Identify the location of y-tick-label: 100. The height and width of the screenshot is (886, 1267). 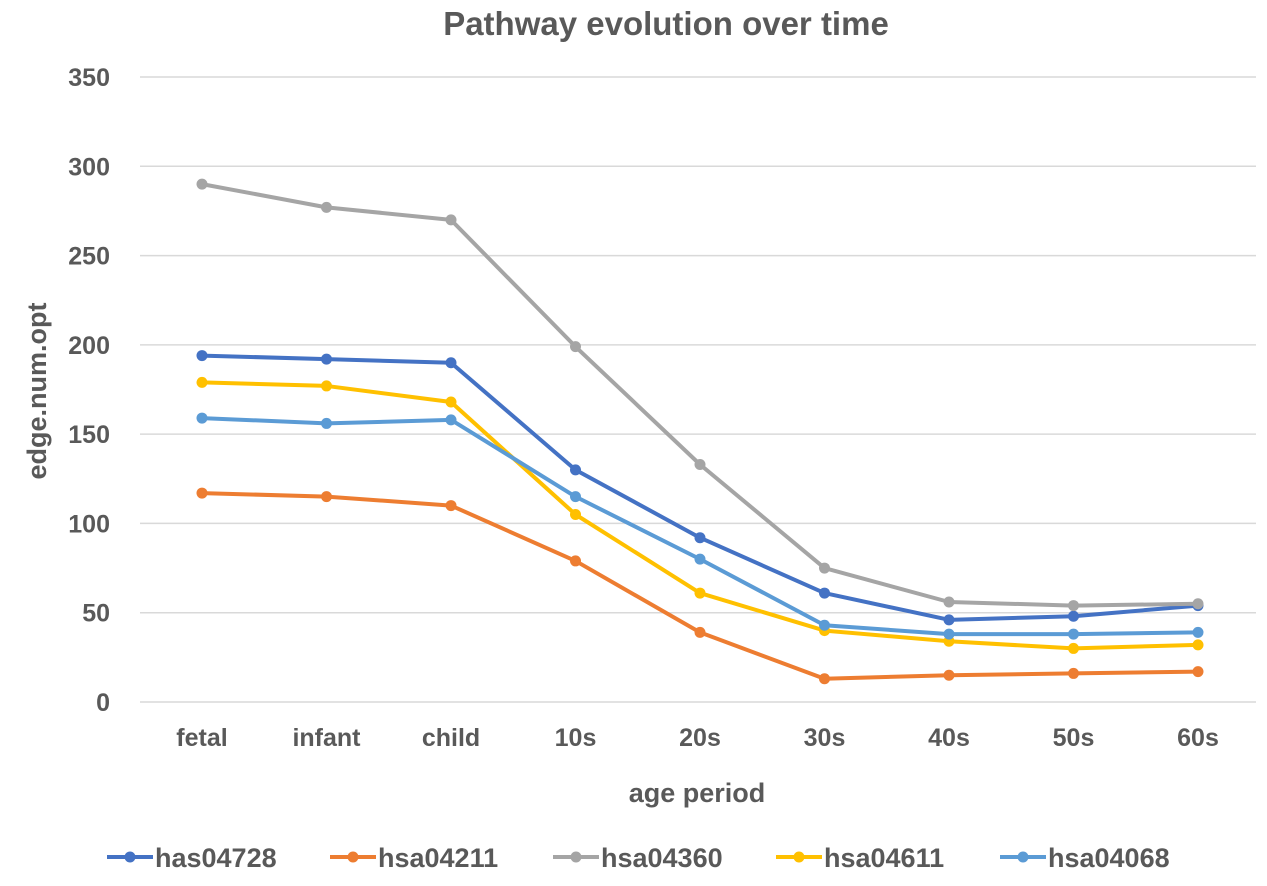
(89, 524).